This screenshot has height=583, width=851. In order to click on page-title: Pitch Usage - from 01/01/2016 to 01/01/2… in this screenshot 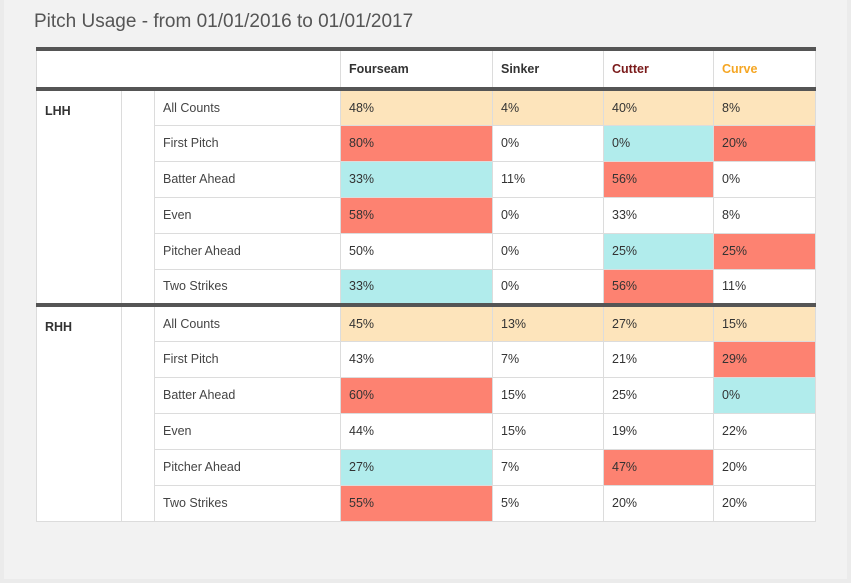, I will do `click(224, 21)`.